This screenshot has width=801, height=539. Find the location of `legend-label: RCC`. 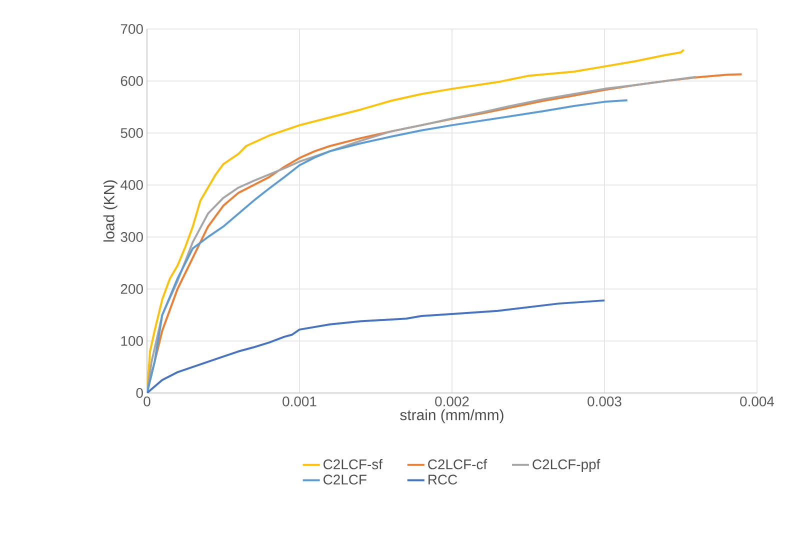

legend-label: RCC is located at coordinates (443, 479).